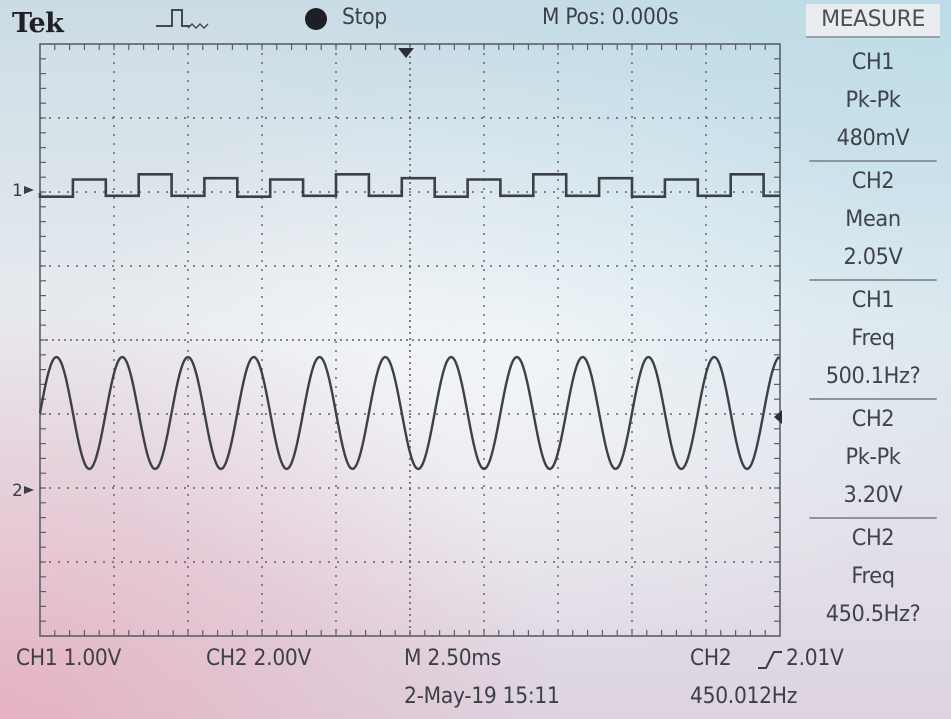 The image size is (951, 719). I want to click on measurement-type: Mean, so click(873, 219).